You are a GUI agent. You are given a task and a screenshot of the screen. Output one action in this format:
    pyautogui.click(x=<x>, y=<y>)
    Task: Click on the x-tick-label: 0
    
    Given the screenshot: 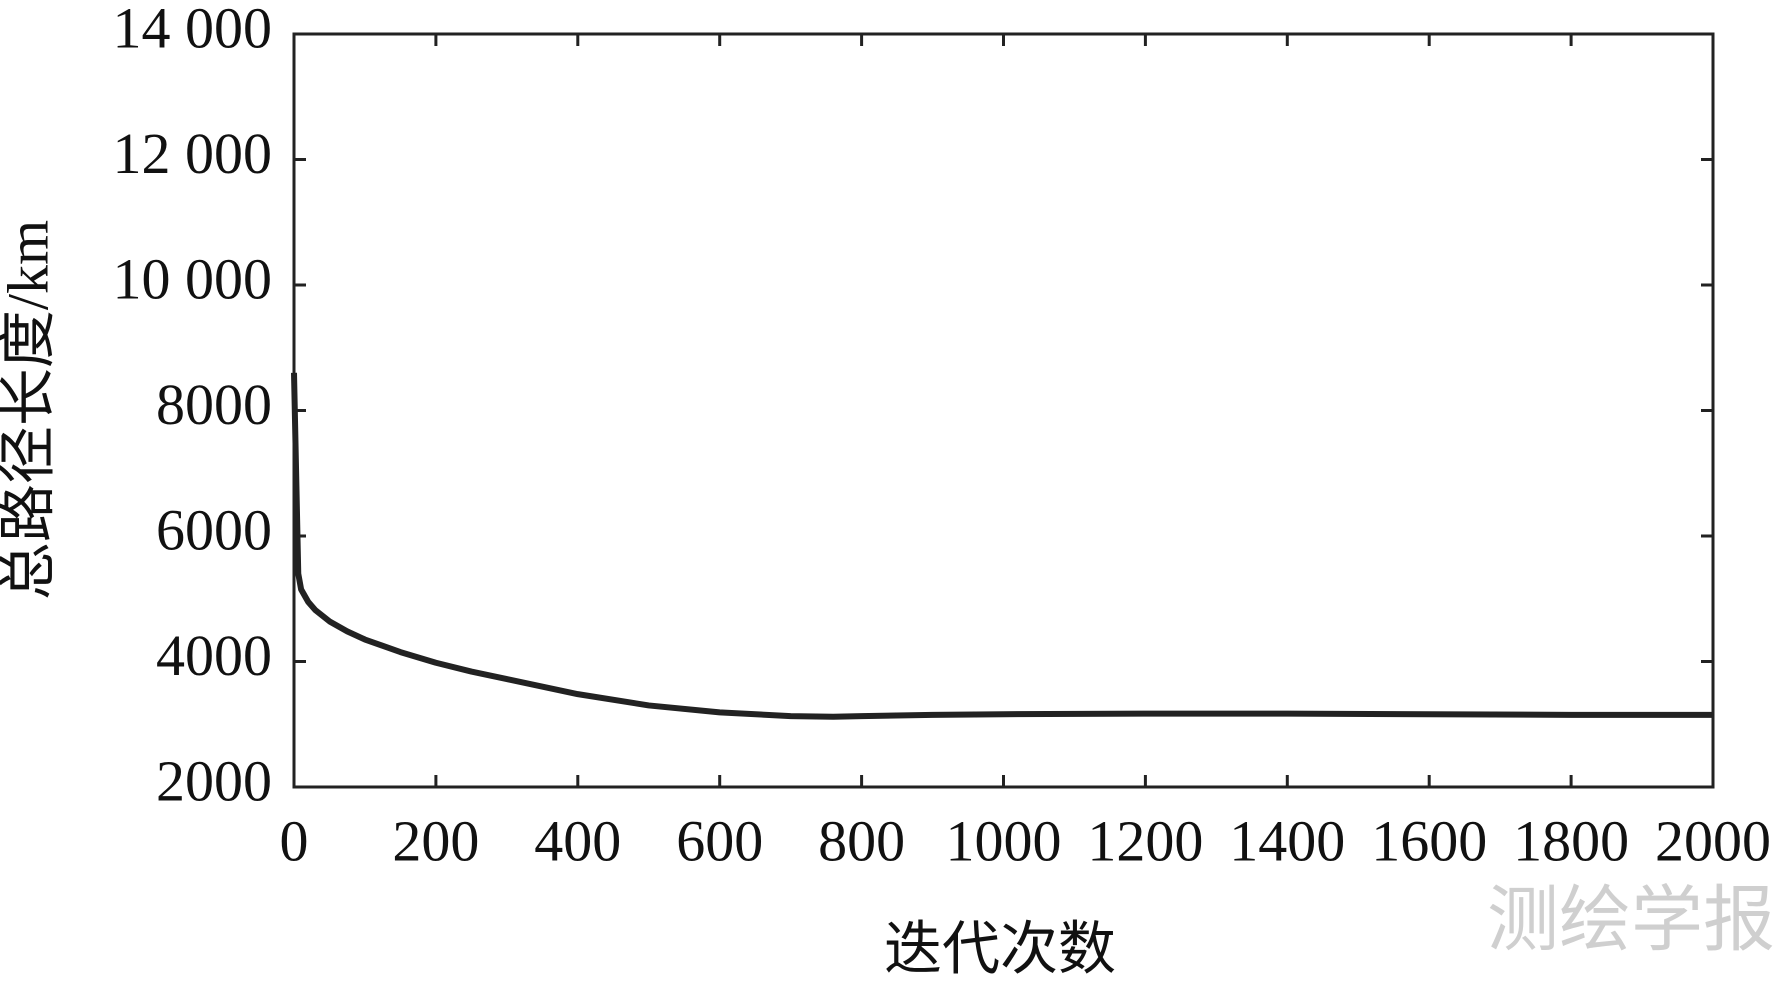 What is the action you would take?
    pyautogui.click(x=294, y=840)
    